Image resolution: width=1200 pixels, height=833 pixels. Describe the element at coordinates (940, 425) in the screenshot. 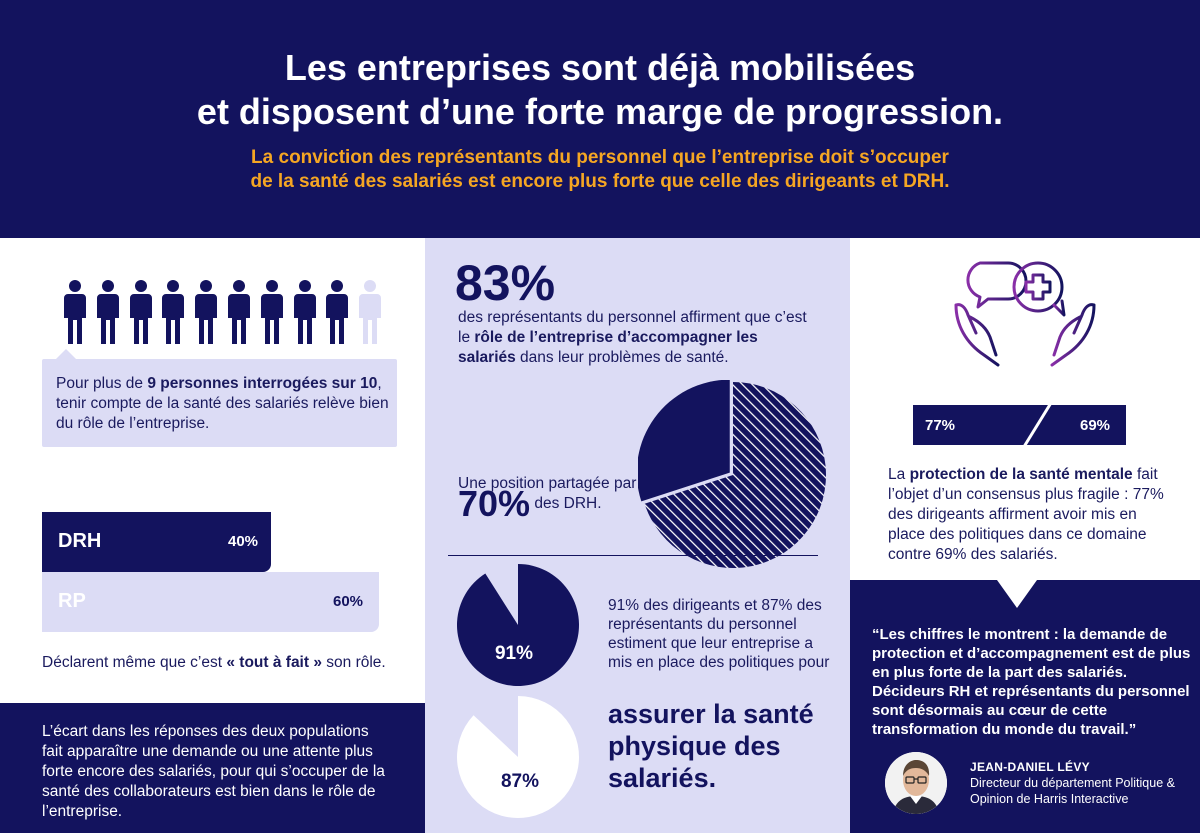

I see `value-77: 77%` at that location.